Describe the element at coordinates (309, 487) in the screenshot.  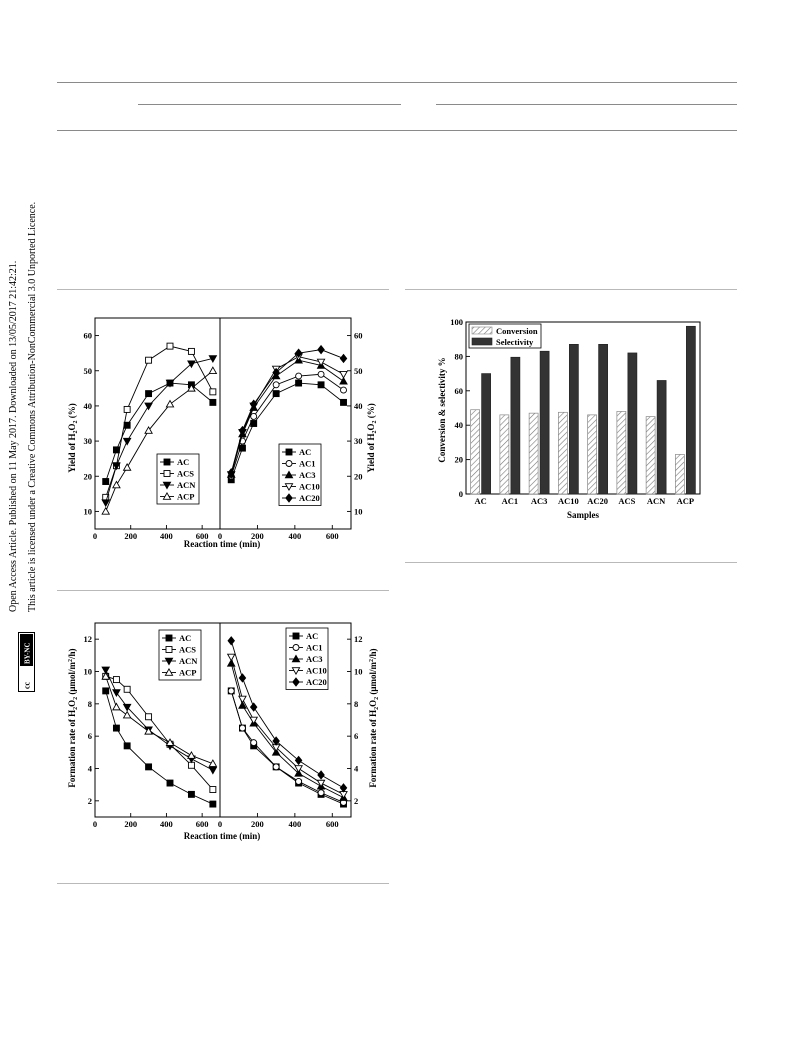
I see `yield-right-legend-ac10-label: AC10` at that location.